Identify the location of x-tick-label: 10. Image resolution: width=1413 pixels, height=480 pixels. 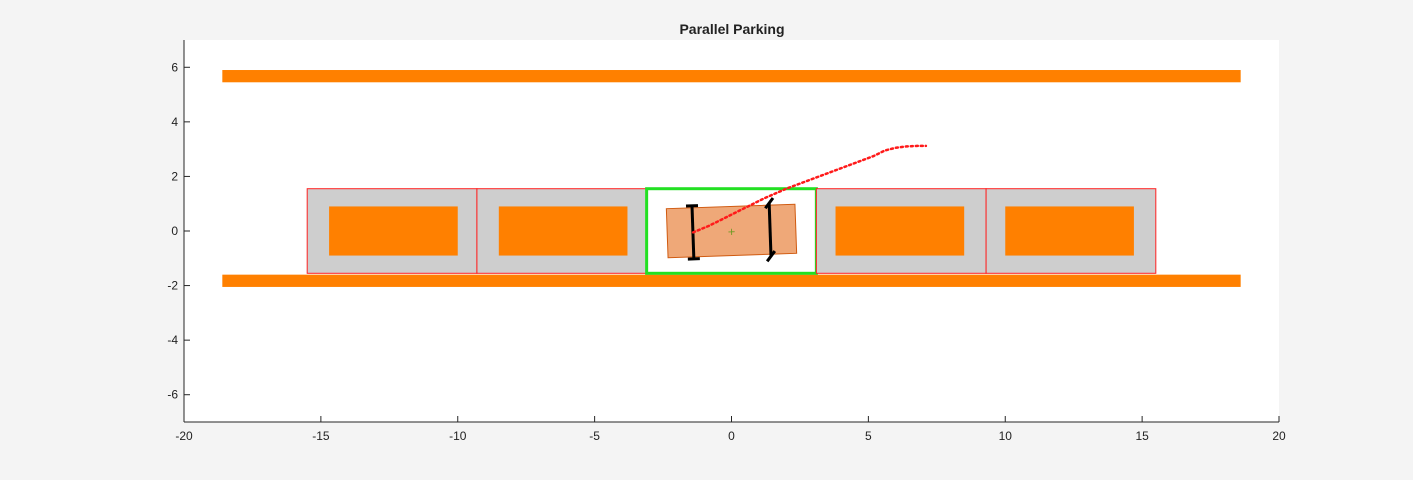
(1006, 436).